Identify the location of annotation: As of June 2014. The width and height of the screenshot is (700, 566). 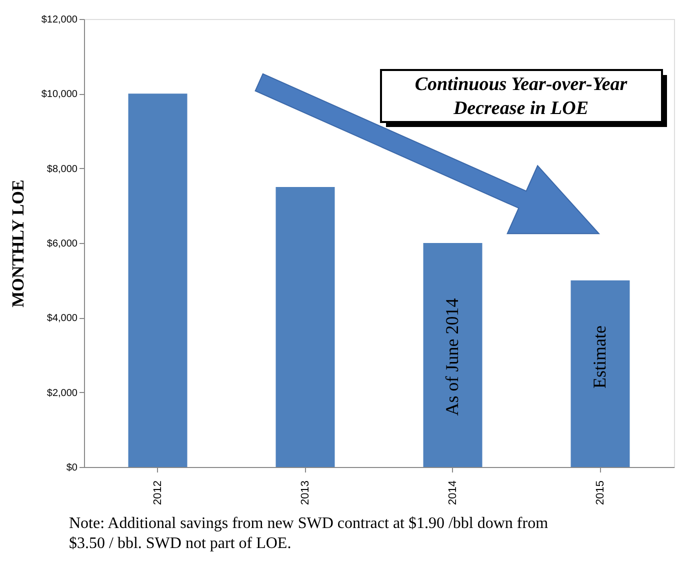
(452, 357).